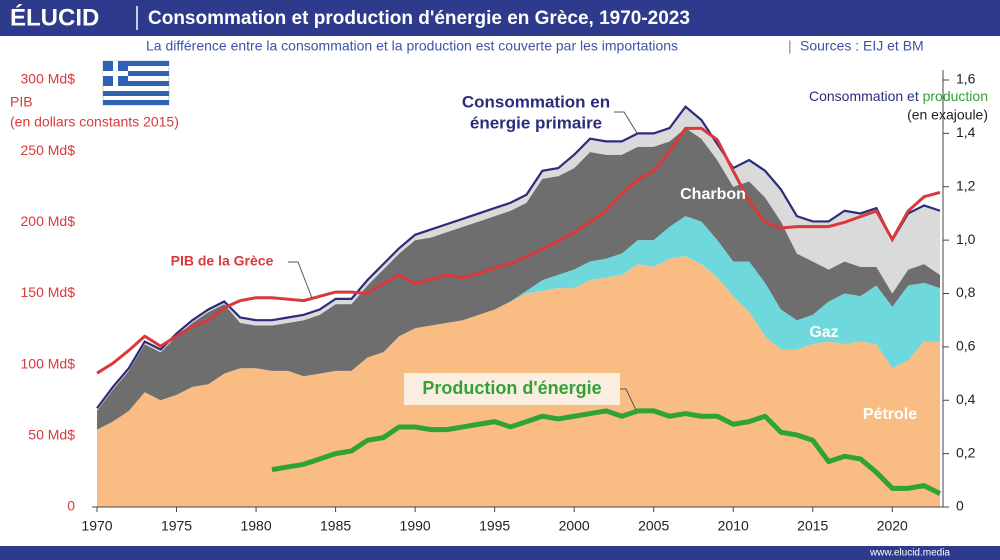  Describe the element at coordinates (335, 526) in the screenshot. I see `x-tick-label: 1985` at that location.